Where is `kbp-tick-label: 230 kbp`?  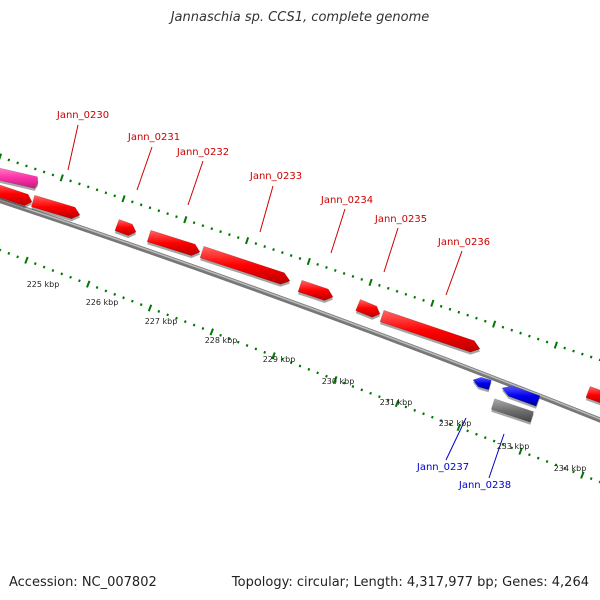 kbp-tick-label: 230 kbp is located at coordinates (338, 381).